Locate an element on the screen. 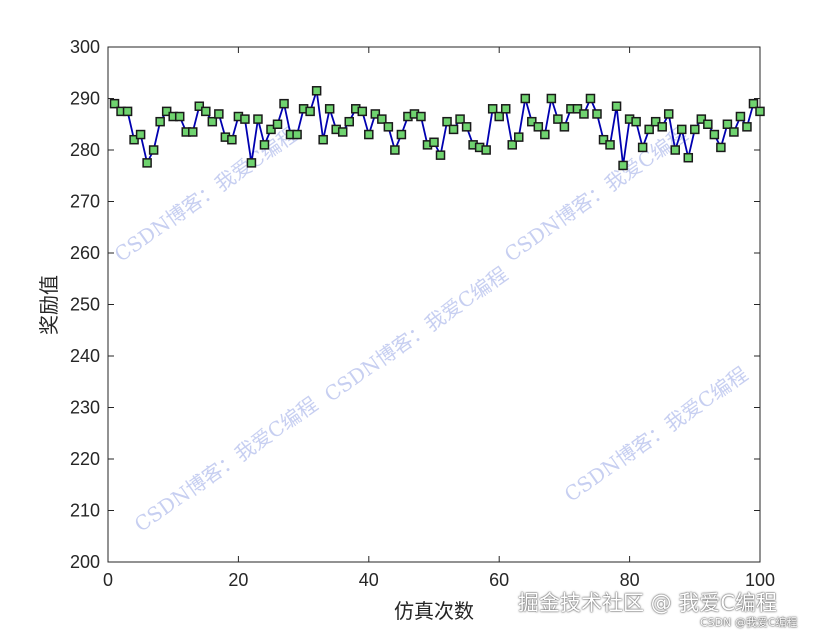  y-axis-label: 奖励值 is located at coordinates (49, 305).